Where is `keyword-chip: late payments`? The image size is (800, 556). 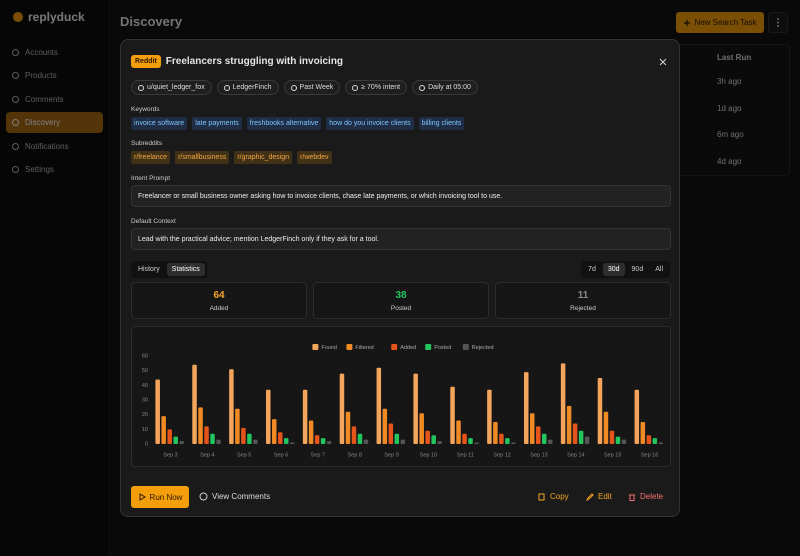 keyword-chip: late payments is located at coordinates (217, 123).